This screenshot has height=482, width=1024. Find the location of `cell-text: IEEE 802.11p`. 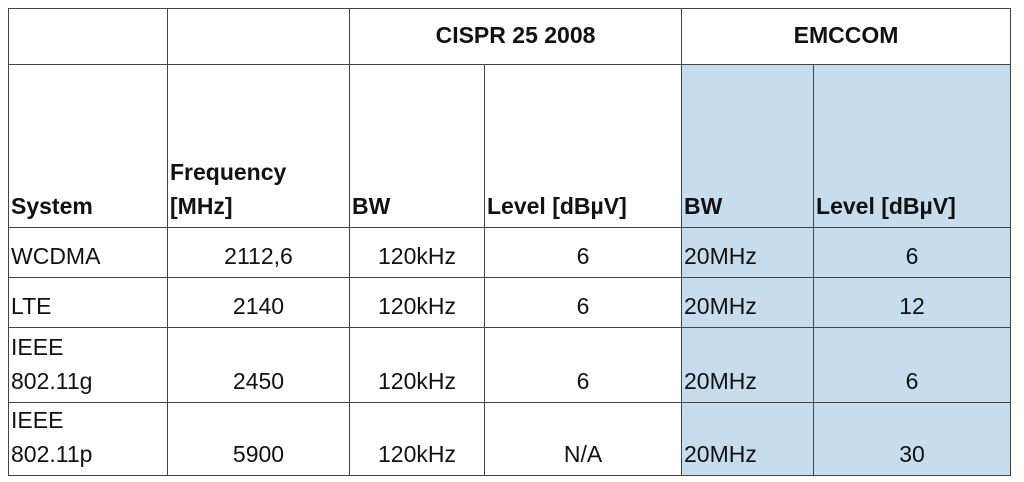

cell-text: IEEE 802.11p is located at coordinates (52, 437).